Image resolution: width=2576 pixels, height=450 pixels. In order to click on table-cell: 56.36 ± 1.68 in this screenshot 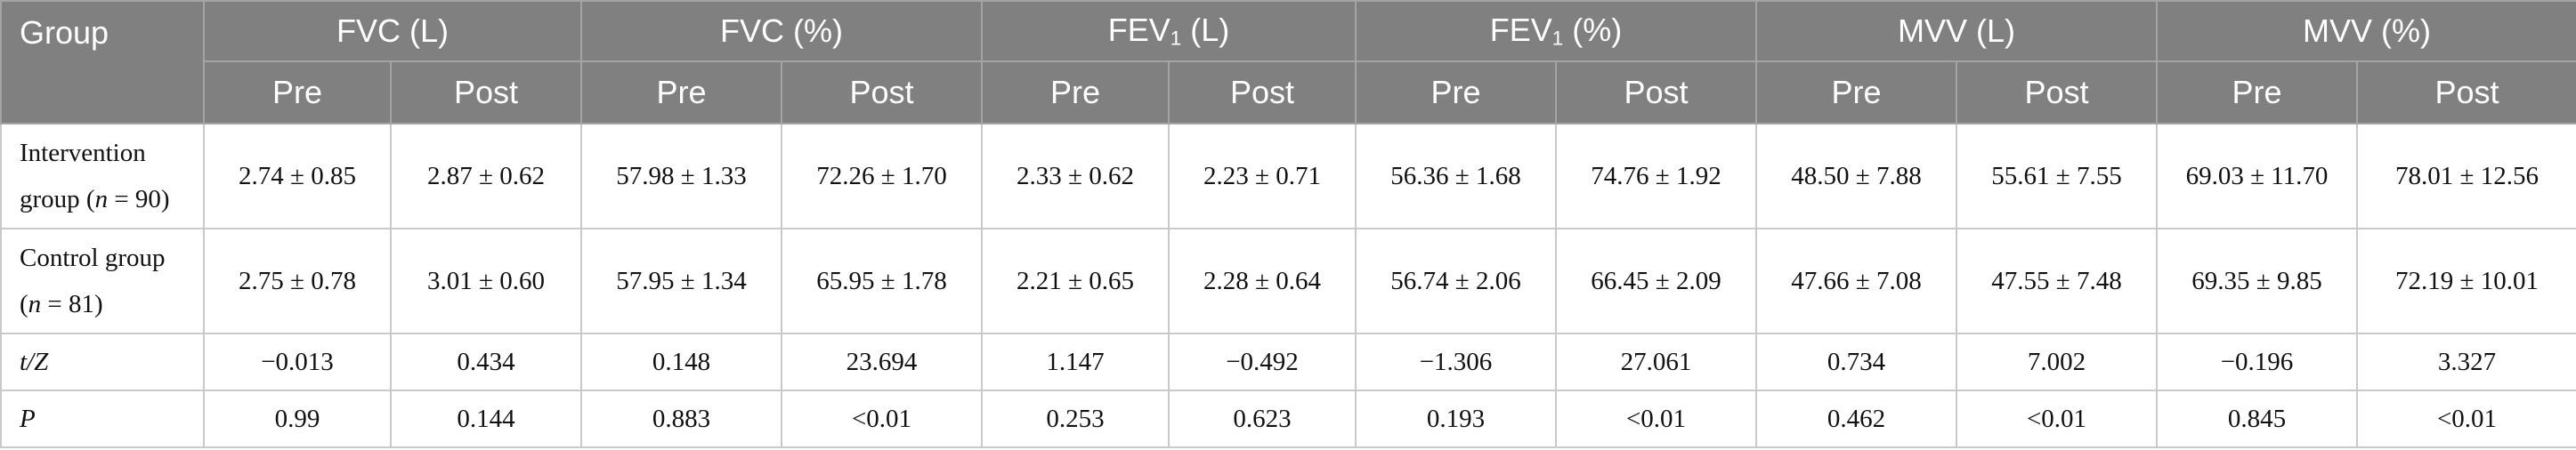, I will do `click(1456, 176)`.